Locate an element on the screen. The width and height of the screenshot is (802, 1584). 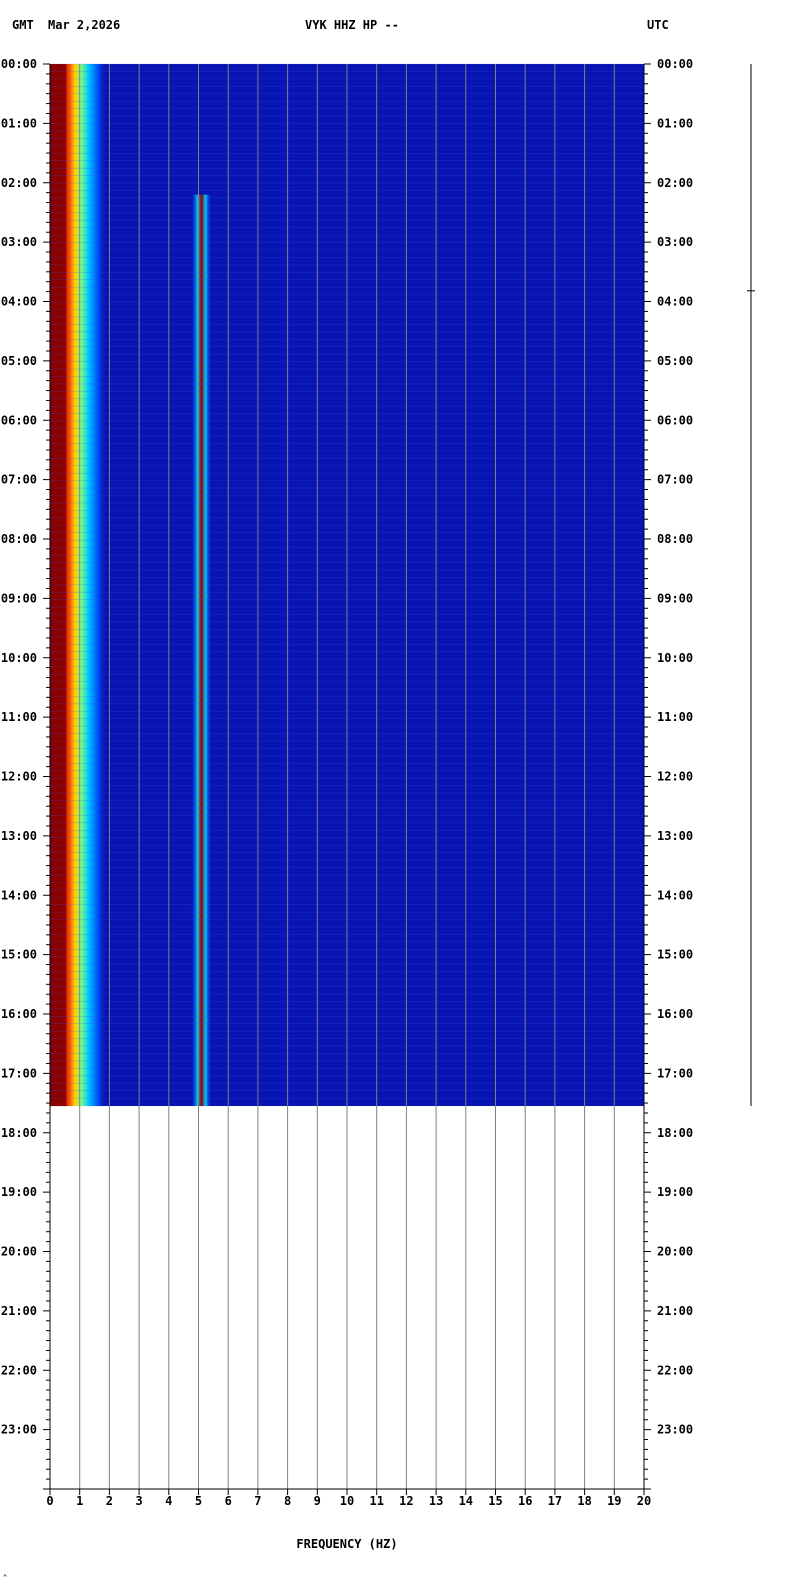
x-tick-label: 14 is located at coordinates (466, 1501).